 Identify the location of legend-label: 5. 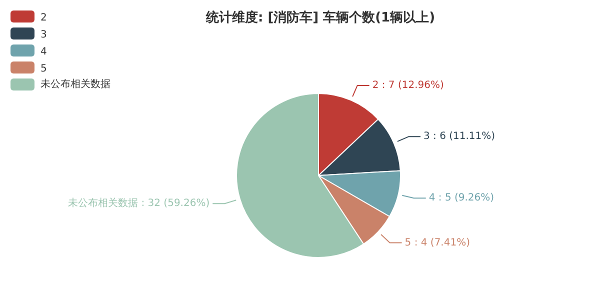
(43, 69).